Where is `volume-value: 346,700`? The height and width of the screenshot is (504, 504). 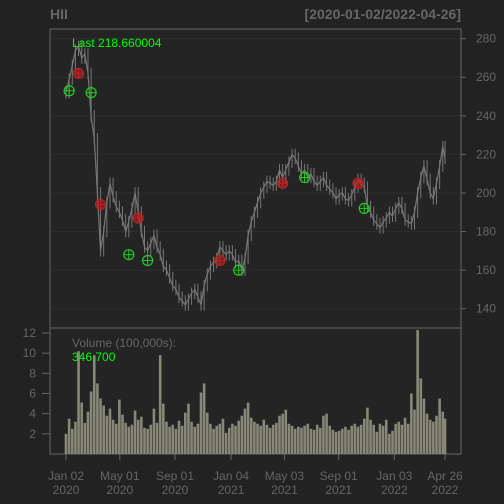
volume-value: 346,700 is located at coordinates (94, 357).